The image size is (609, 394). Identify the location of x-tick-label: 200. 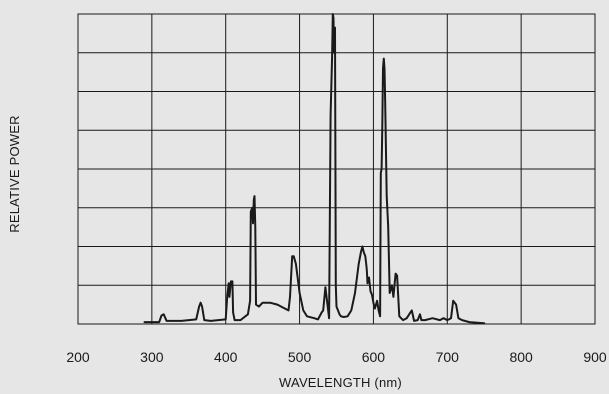
(78, 357).